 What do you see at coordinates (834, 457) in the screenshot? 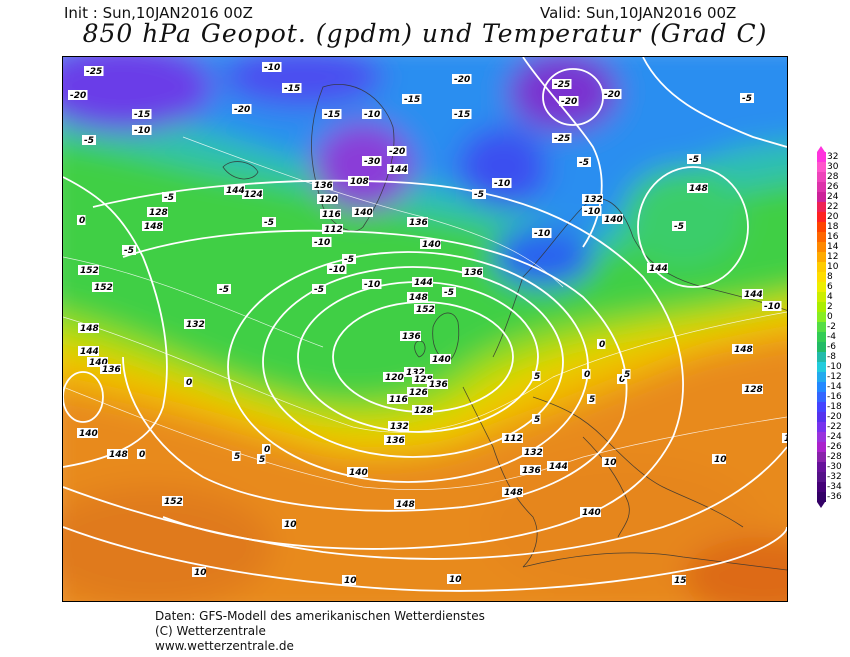
I see `colorbar-tick-label: -28` at bounding box center [834, 457].